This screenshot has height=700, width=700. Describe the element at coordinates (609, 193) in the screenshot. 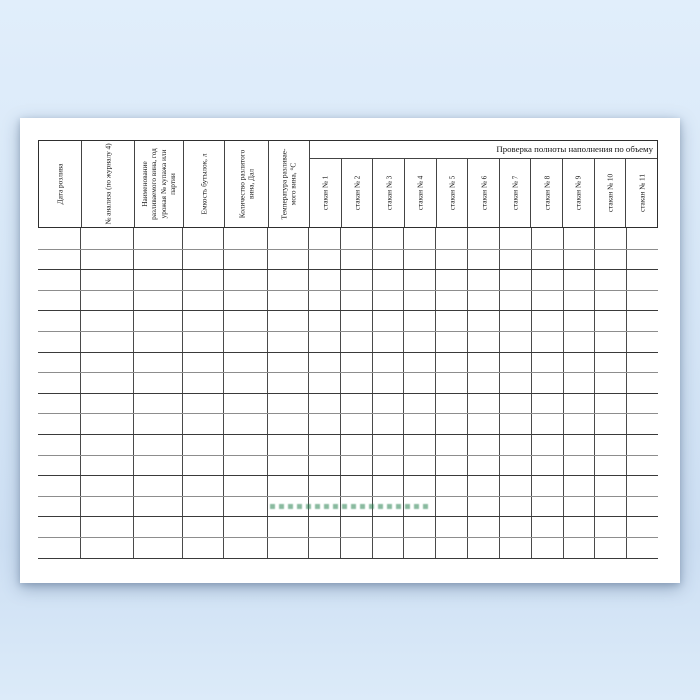

I see `col-header-glass-10: стакан № 10` at that location.